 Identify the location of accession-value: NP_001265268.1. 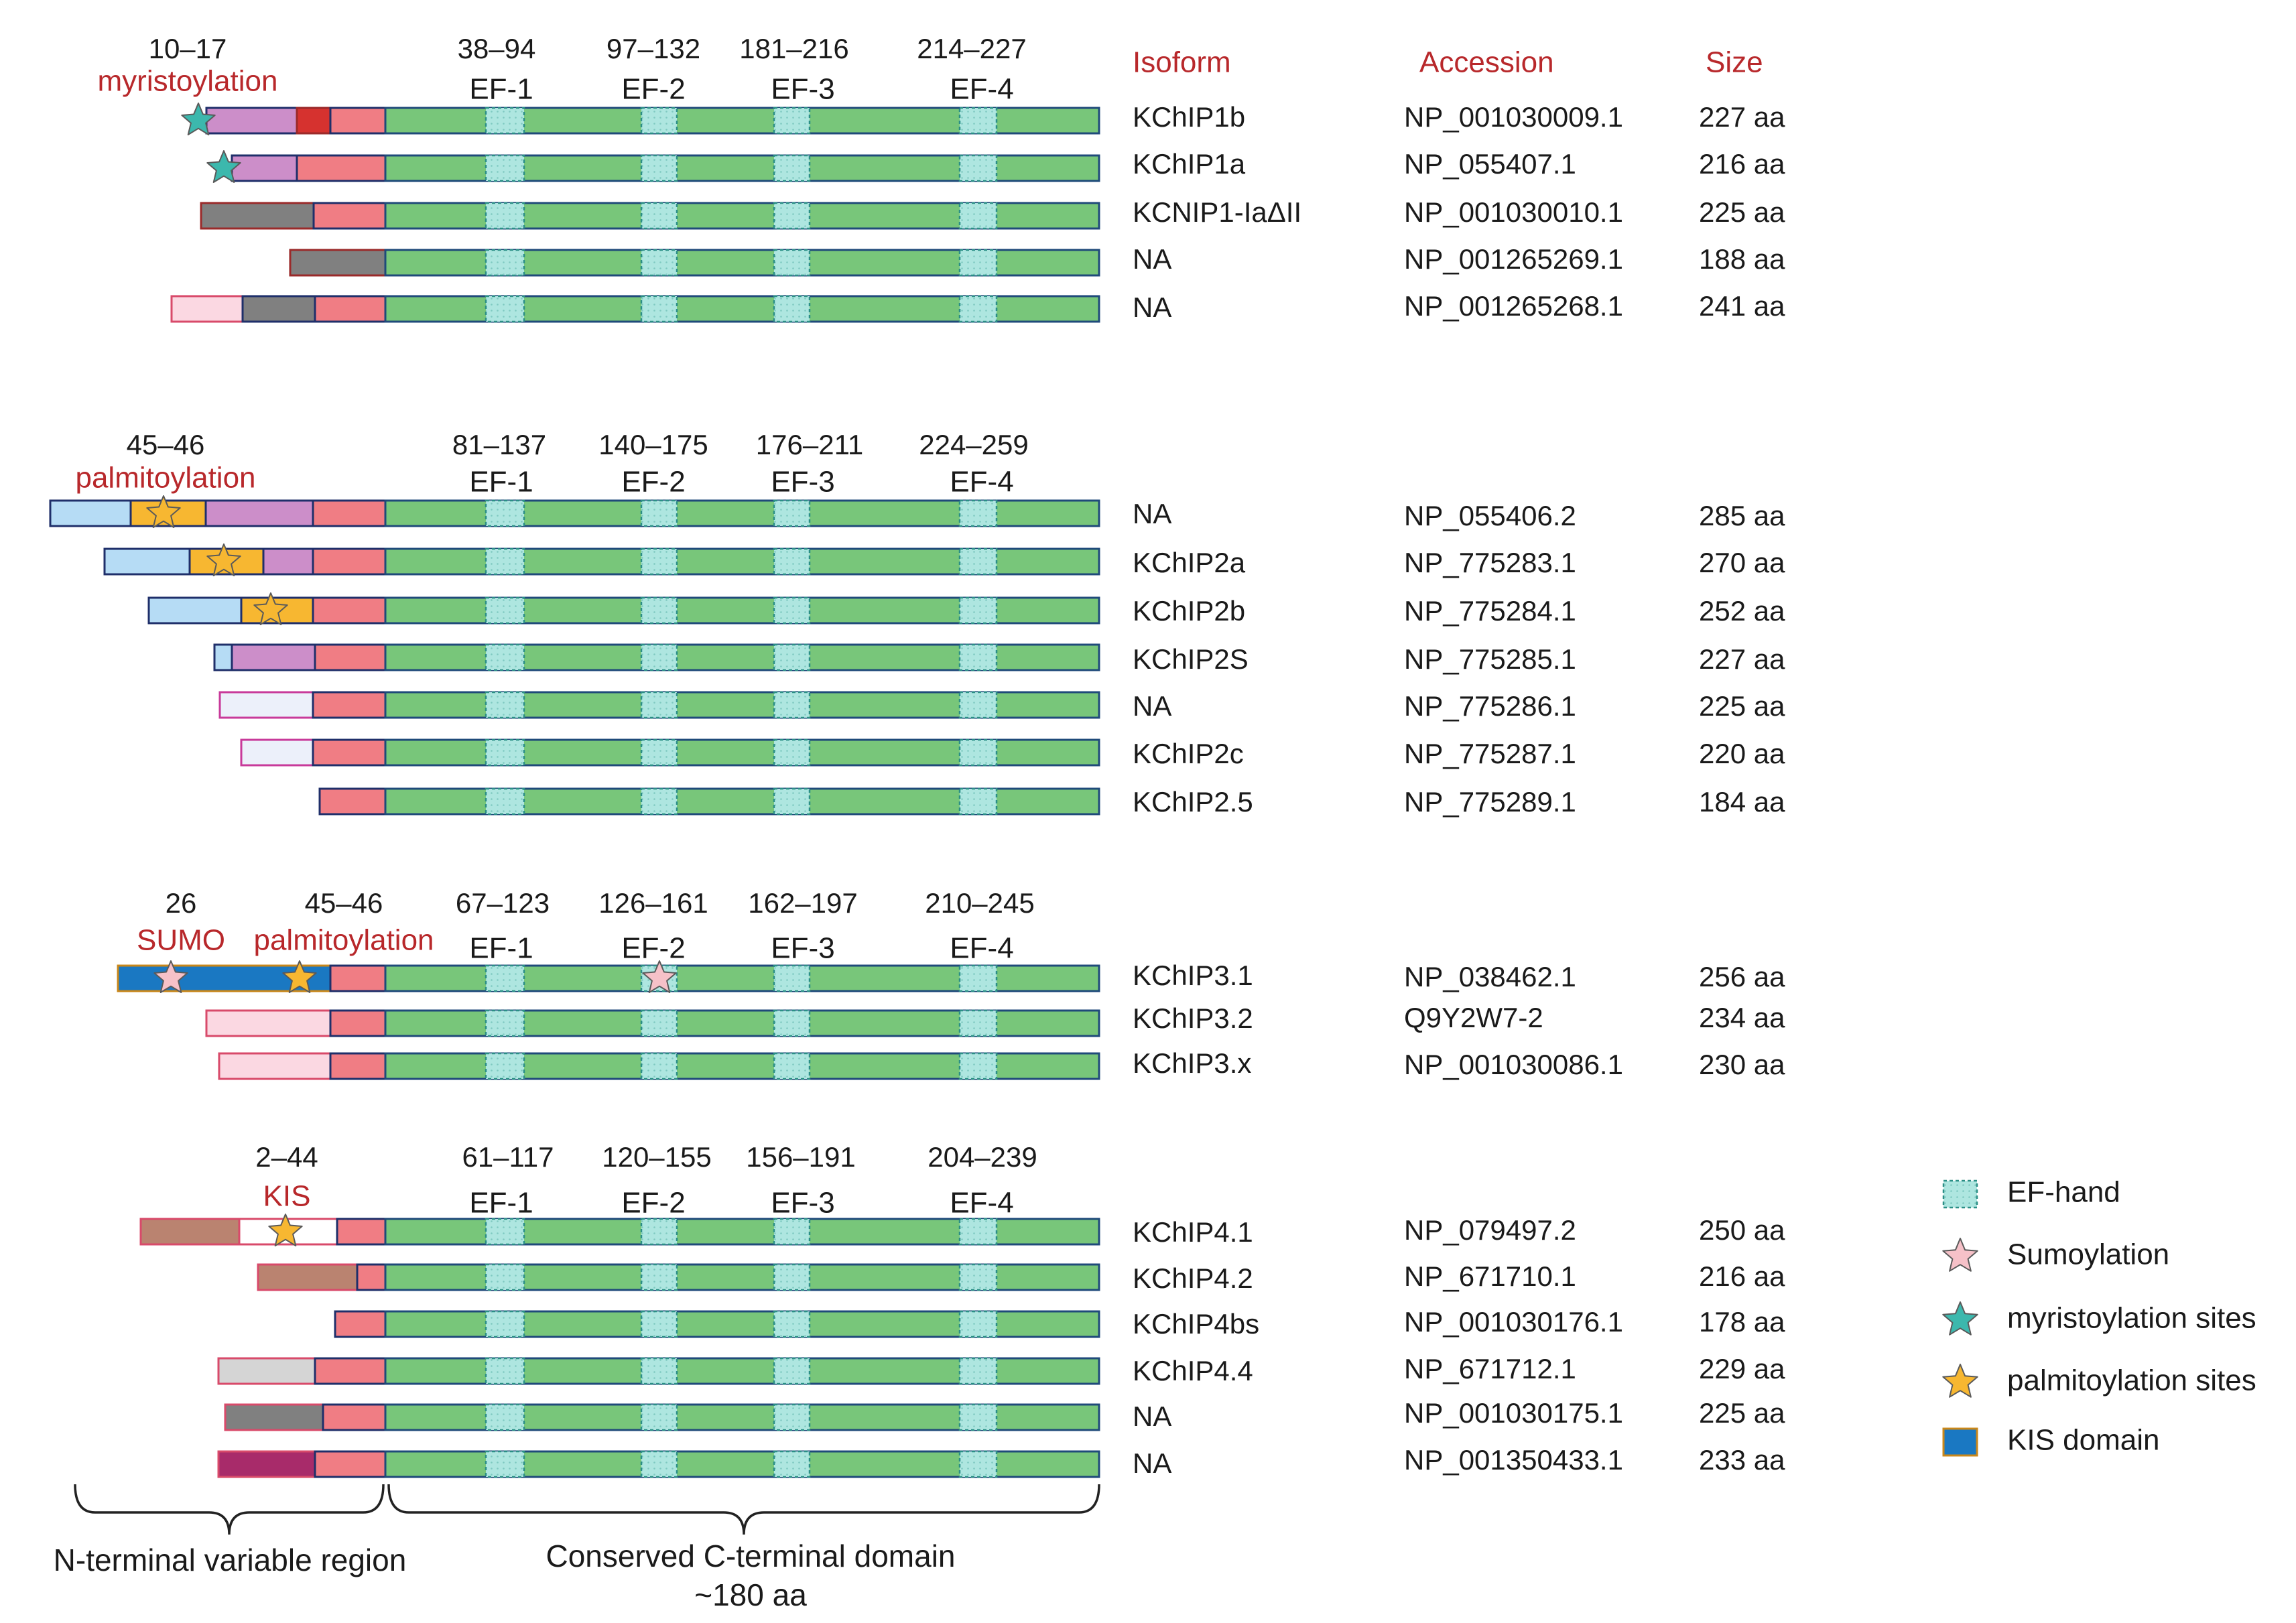
(1513, 306).